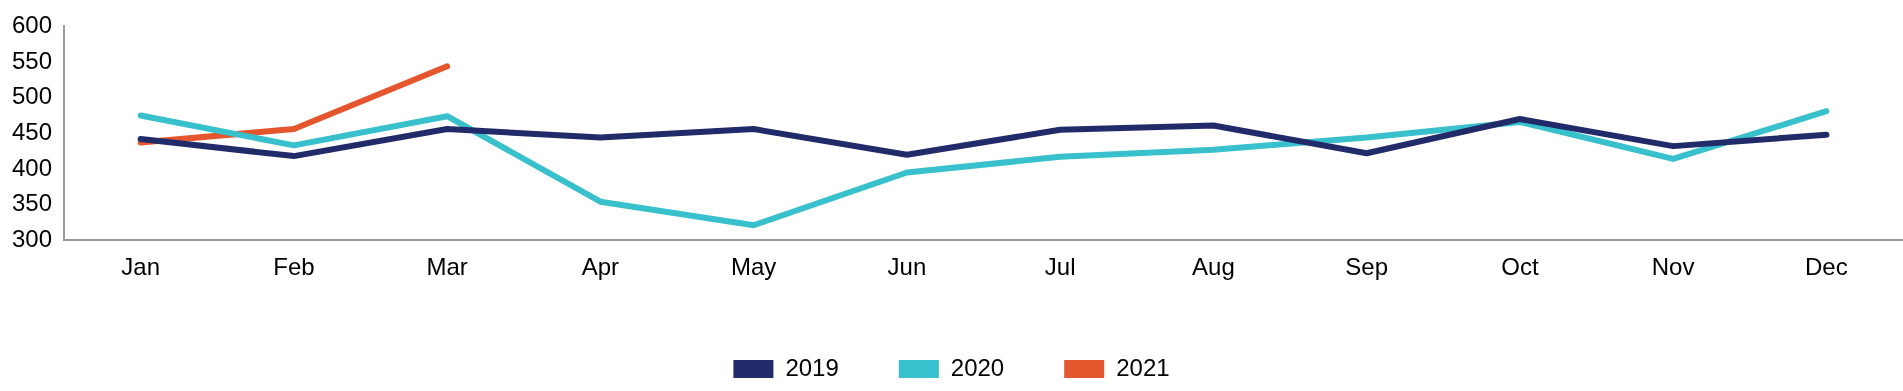  What do you see at coordinates (141, 267) in the screenshot?
I see `x-tick-label: Jan` at bounding box center [141, 267].